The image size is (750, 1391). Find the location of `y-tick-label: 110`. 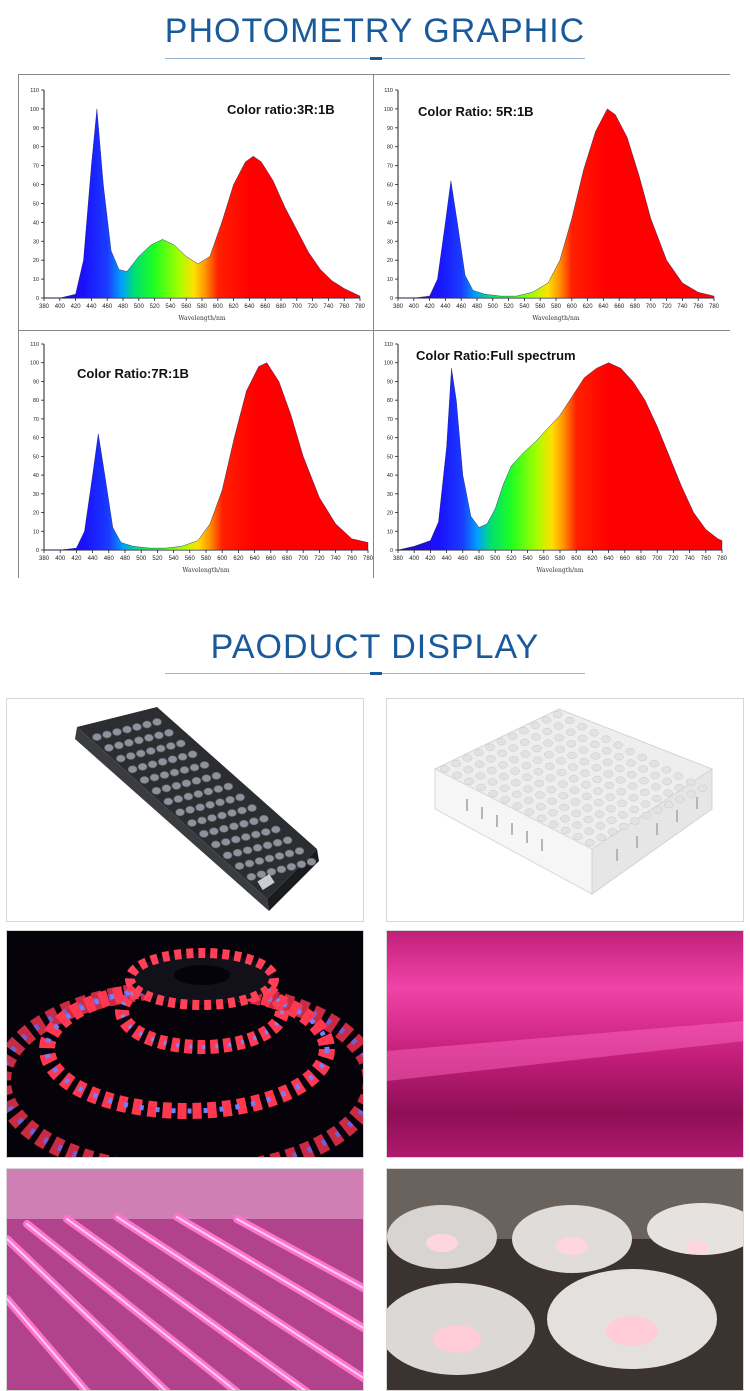

y-tick-label: 110 is located at coordinates (34, 345).